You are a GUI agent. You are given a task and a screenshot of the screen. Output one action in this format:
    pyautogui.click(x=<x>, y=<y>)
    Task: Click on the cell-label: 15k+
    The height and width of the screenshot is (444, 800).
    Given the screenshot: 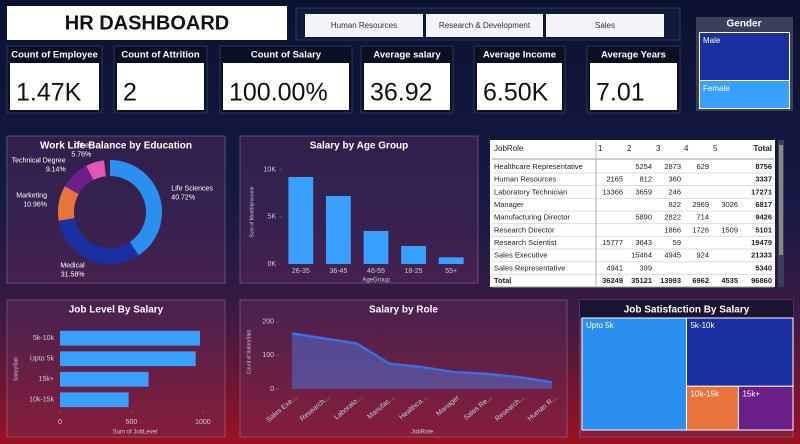 What is the action you would take?
    pyautogui.click(x=751, y=393)
    